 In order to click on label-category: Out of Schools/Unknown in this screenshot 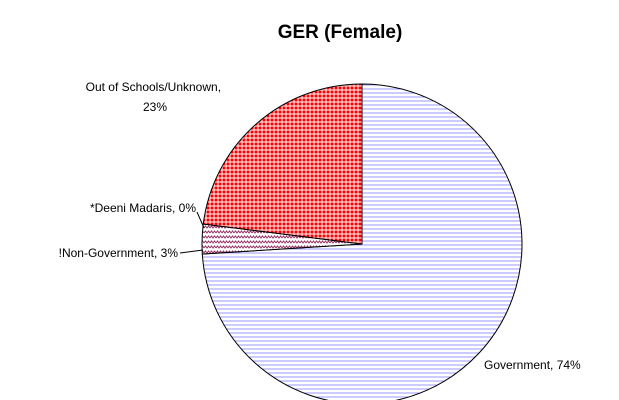, I will do `click(152, 87)`.